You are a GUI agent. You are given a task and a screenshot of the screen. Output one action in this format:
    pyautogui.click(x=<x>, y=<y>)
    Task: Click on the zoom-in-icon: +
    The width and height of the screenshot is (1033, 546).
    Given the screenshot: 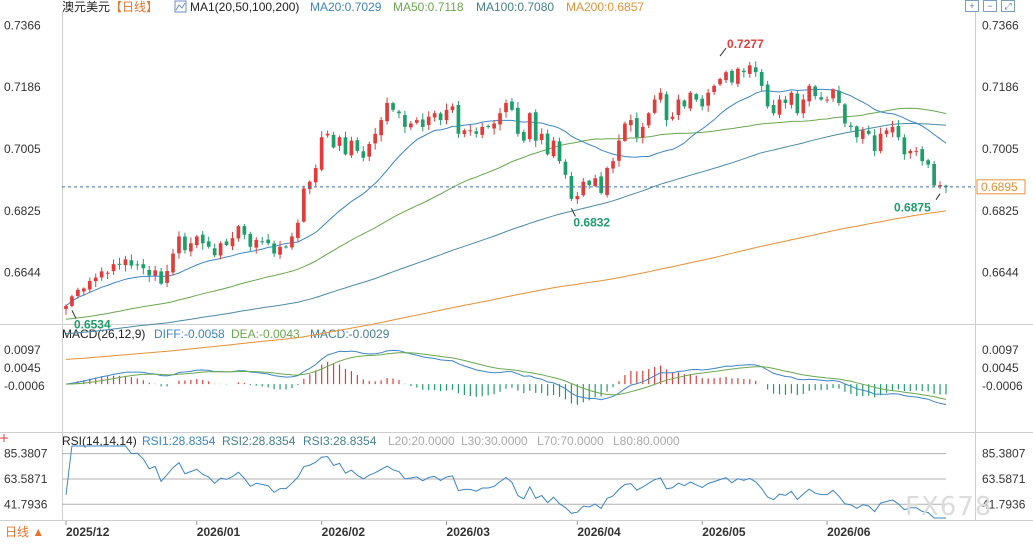 What is the action you would take?
    pyautogui.click(x=972, y=6)
    